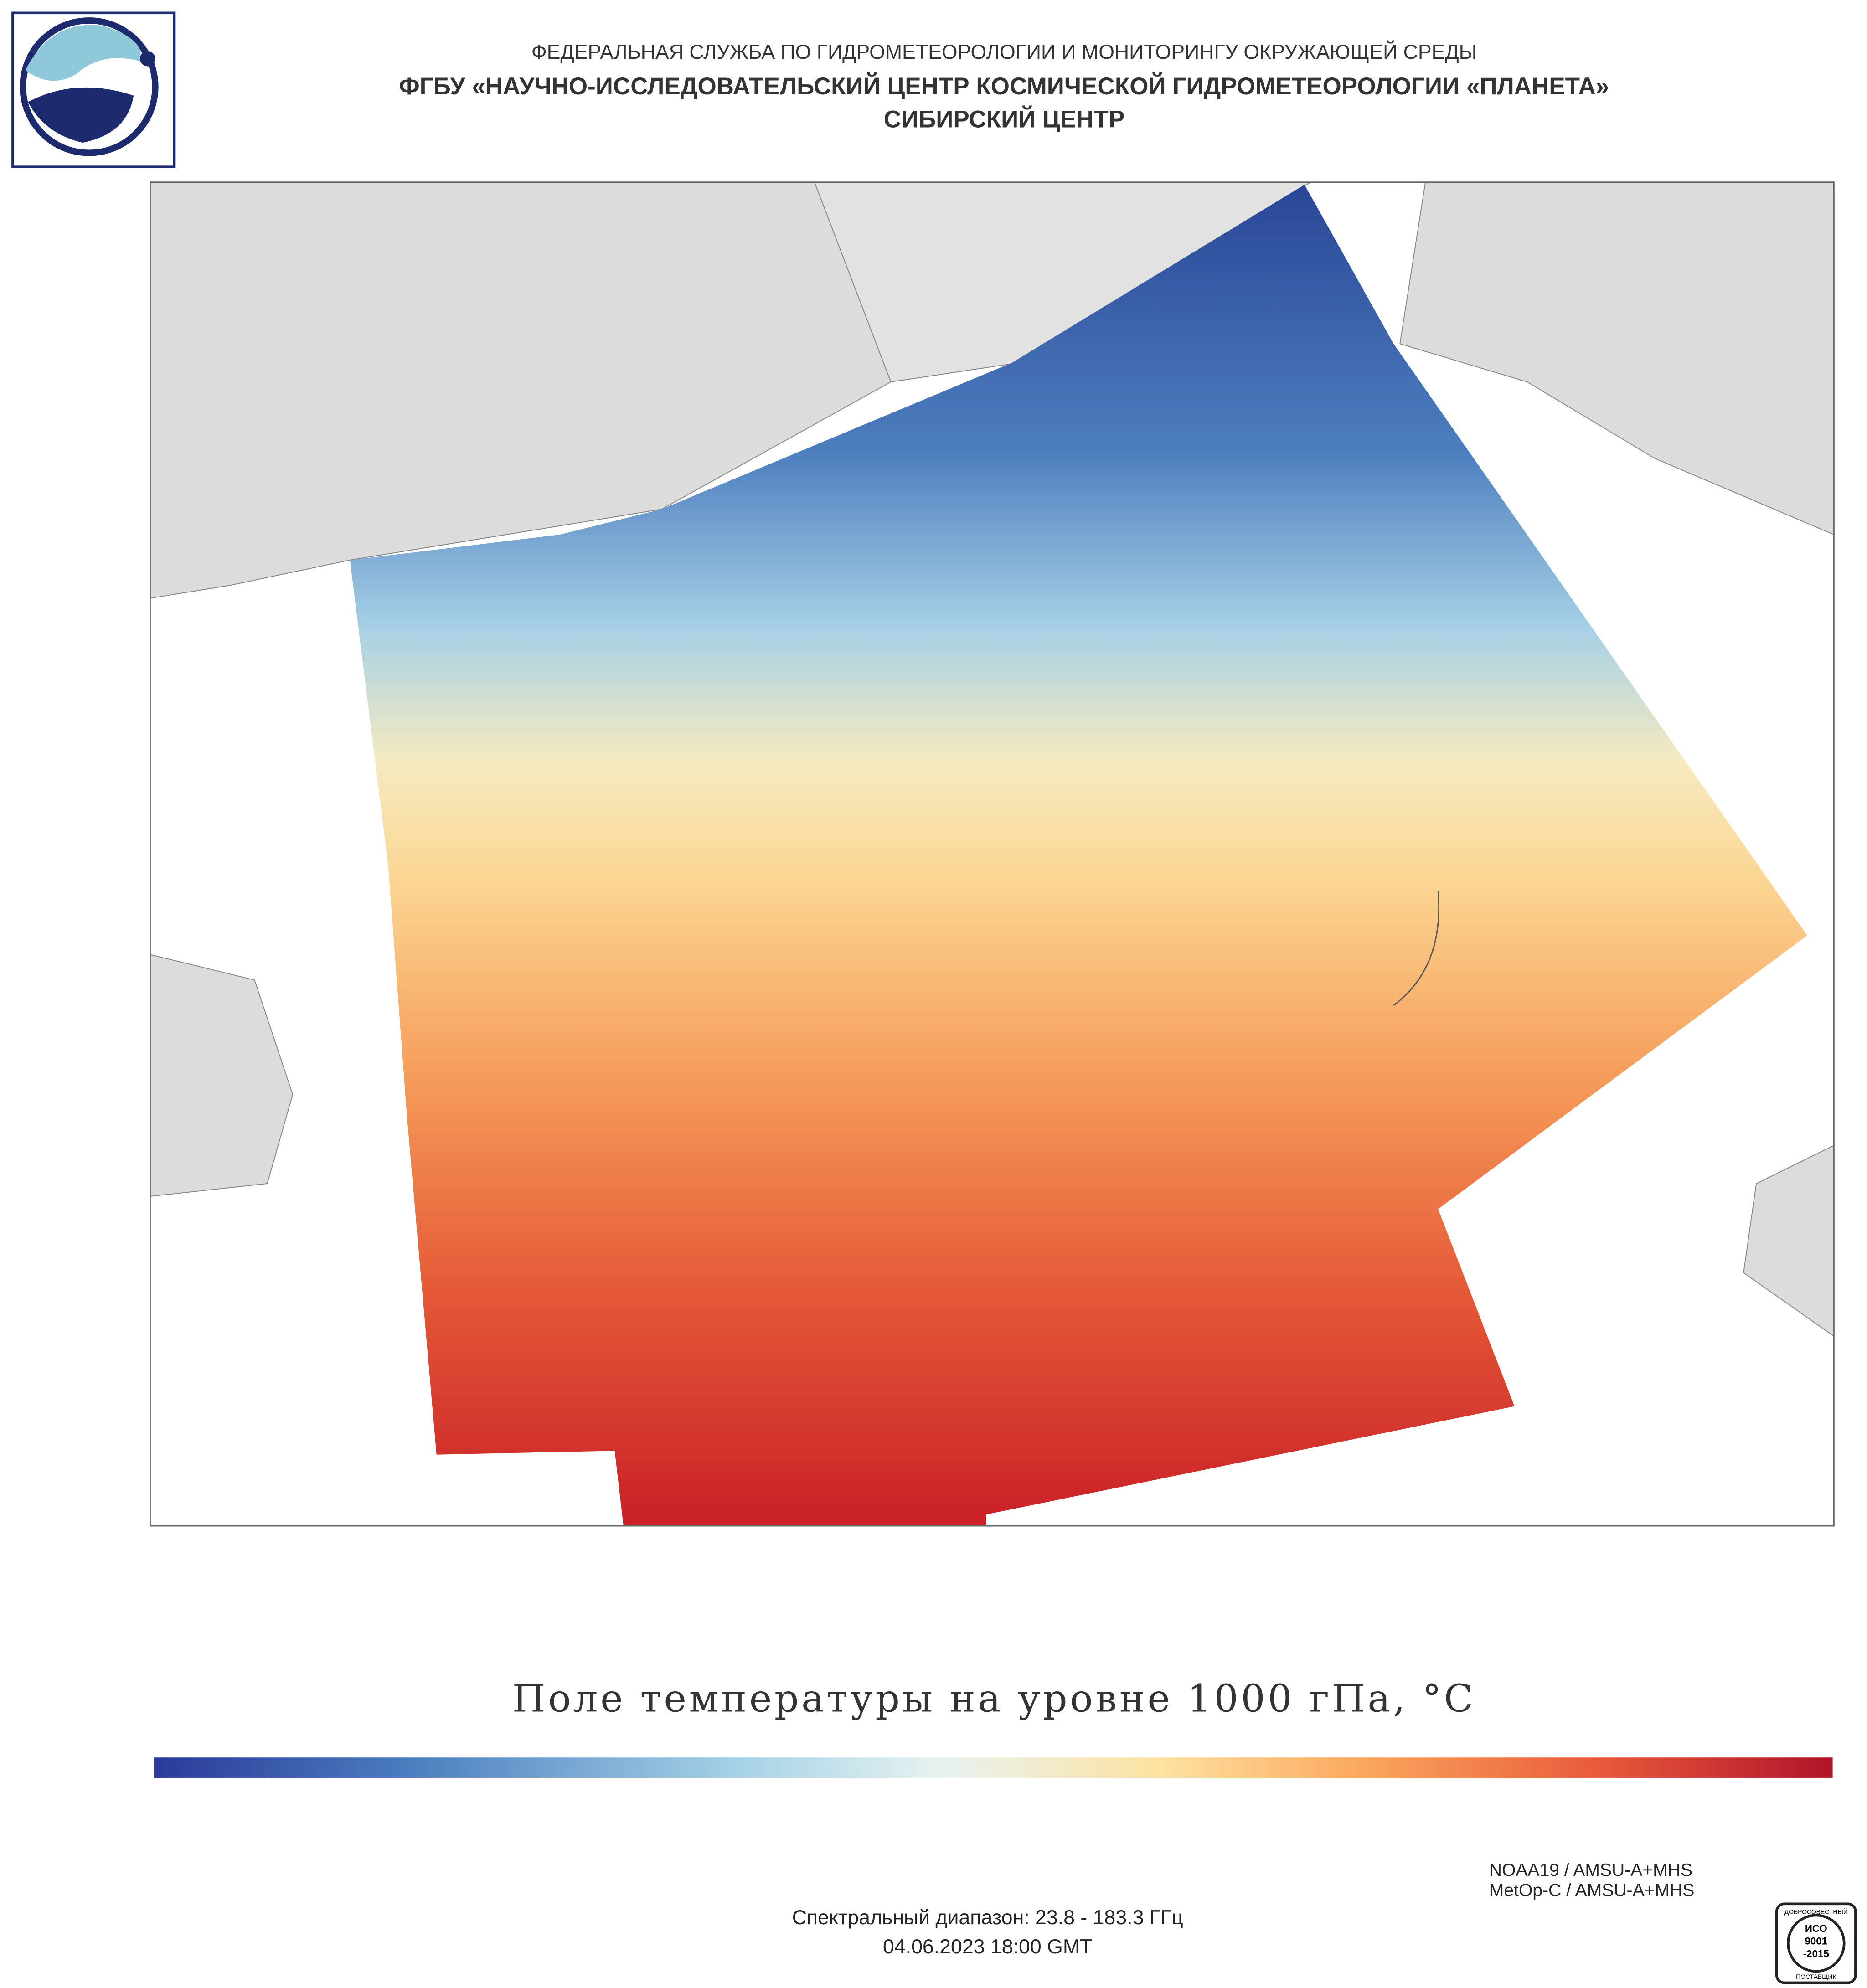 This screenshot has width=1867, height=1988. Describe the element at coordinates (1592, 1890) in the screenshot. I see `satellite: MetOp-C / AMSU-A+MHS` at that location.